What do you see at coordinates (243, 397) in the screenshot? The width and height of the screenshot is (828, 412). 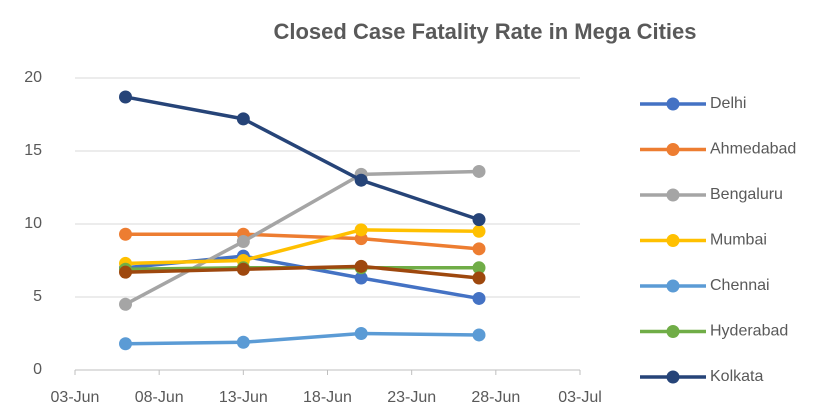 I see `x-tick-label: 13-Jun` at bounding box center [243, 397].